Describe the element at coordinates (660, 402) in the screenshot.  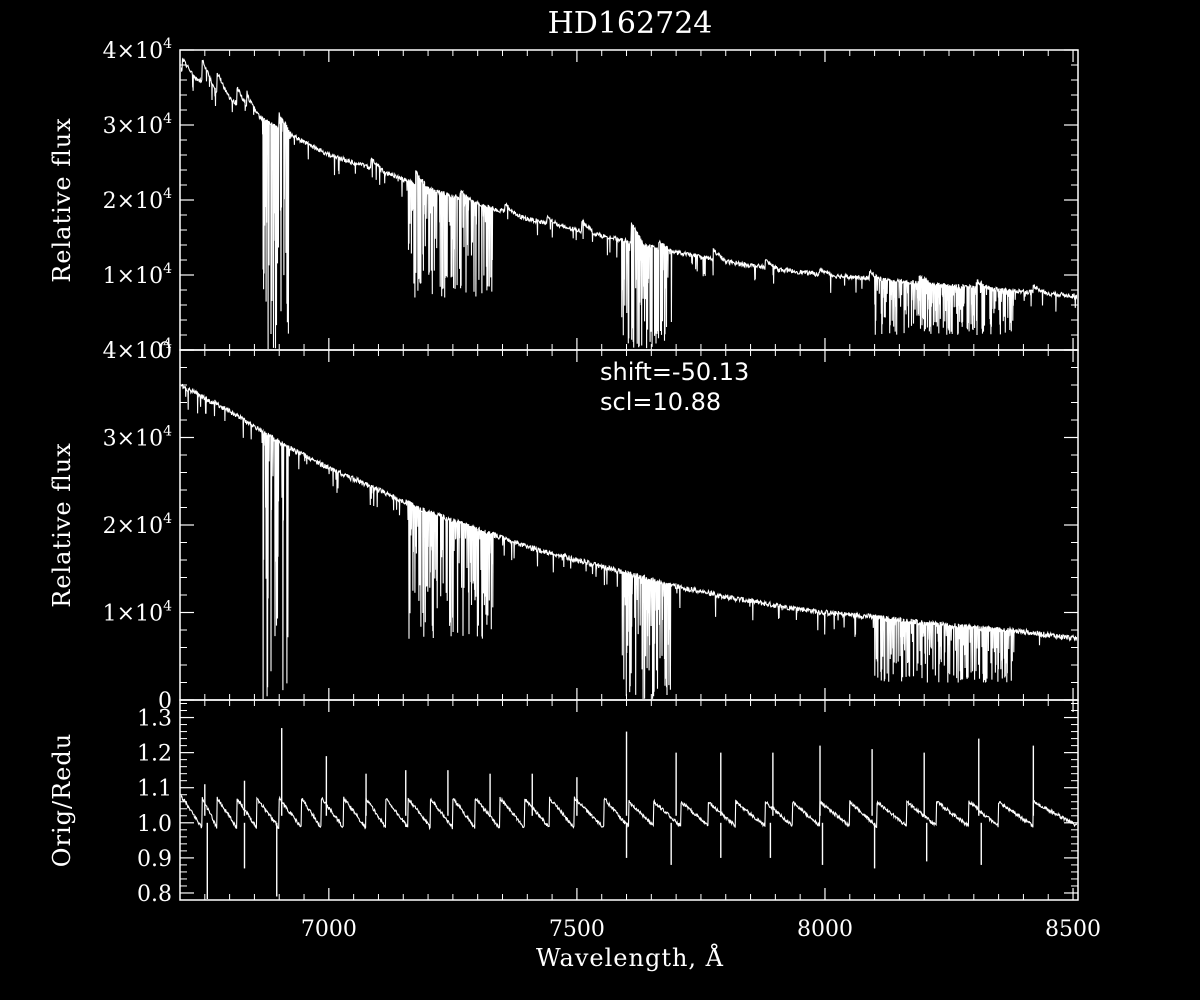
I see `annotation-text: scl=10.88` at that location.